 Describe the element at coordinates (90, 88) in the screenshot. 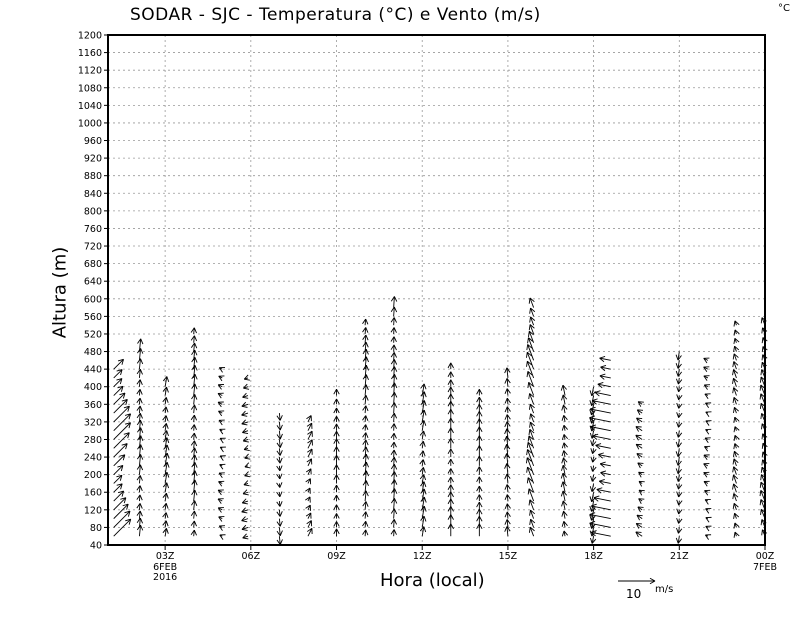

I see `y-tick-label: 1080` at that location.